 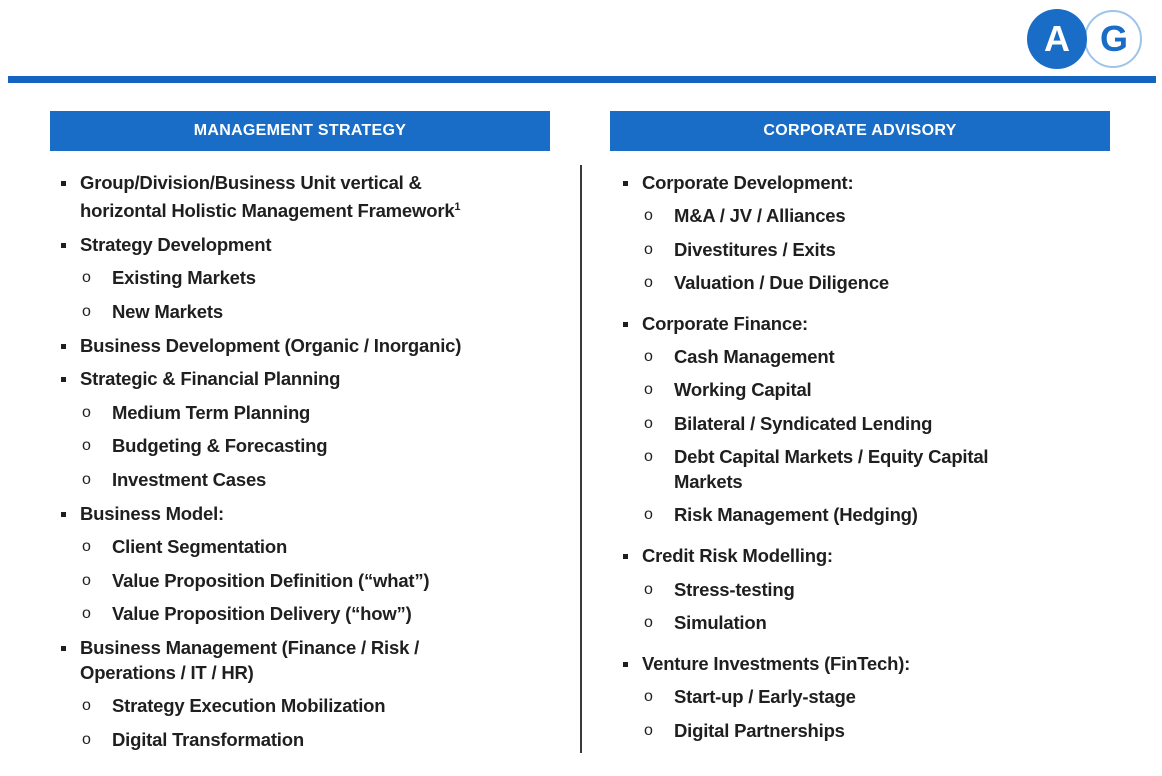 I want to click on sub-bullet-item: Medium Term Planning, so click(x=313, y=412).